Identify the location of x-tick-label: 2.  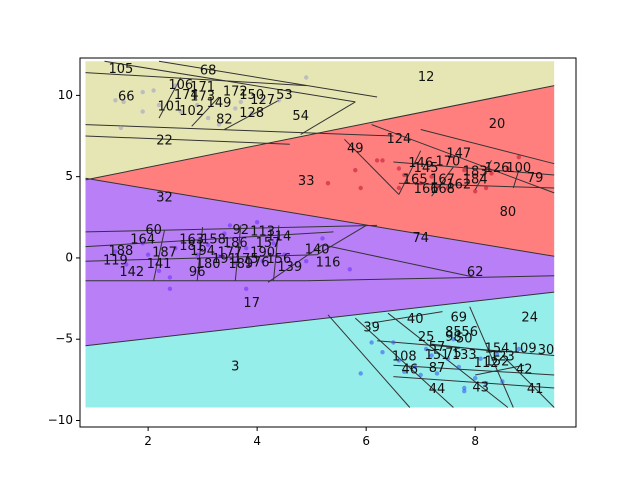
(148, 441).